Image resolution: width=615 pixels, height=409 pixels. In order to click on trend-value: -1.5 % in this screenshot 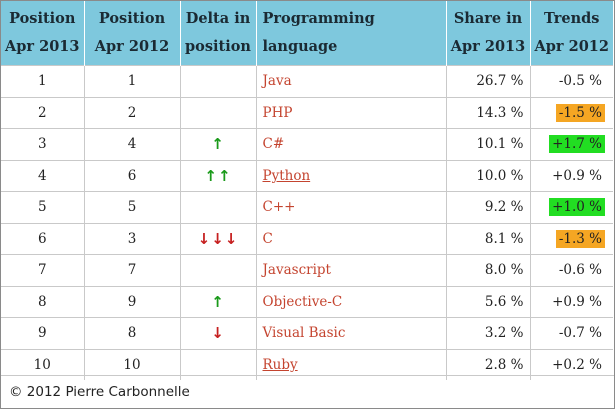, I will do `click(580, 112)`.